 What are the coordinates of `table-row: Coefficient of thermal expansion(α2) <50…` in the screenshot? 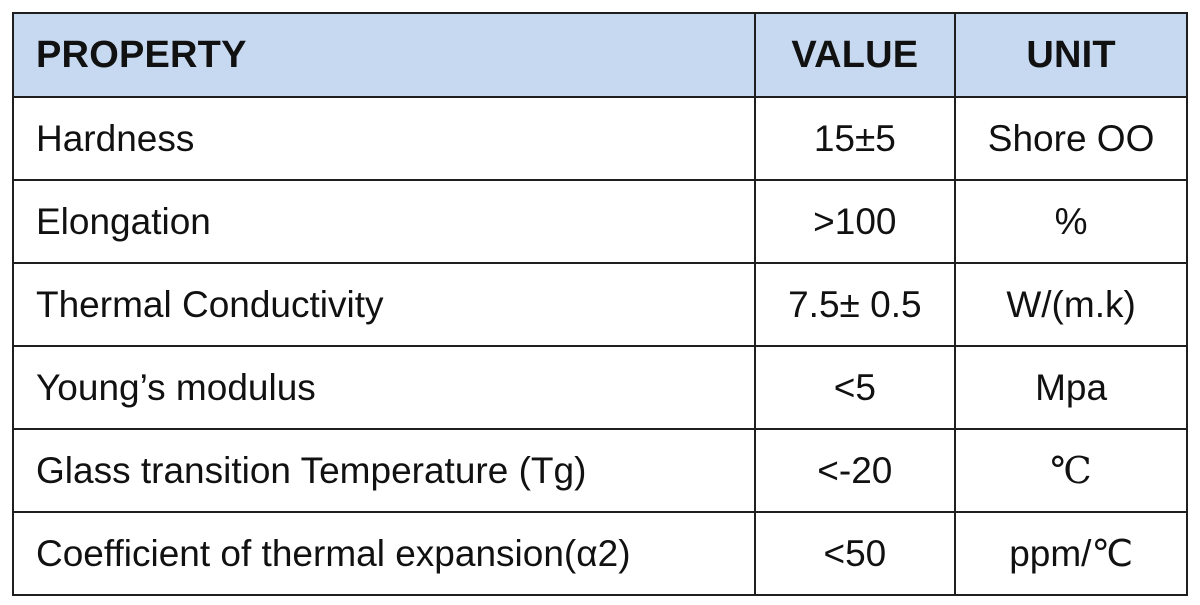 It's located at (600, 553).